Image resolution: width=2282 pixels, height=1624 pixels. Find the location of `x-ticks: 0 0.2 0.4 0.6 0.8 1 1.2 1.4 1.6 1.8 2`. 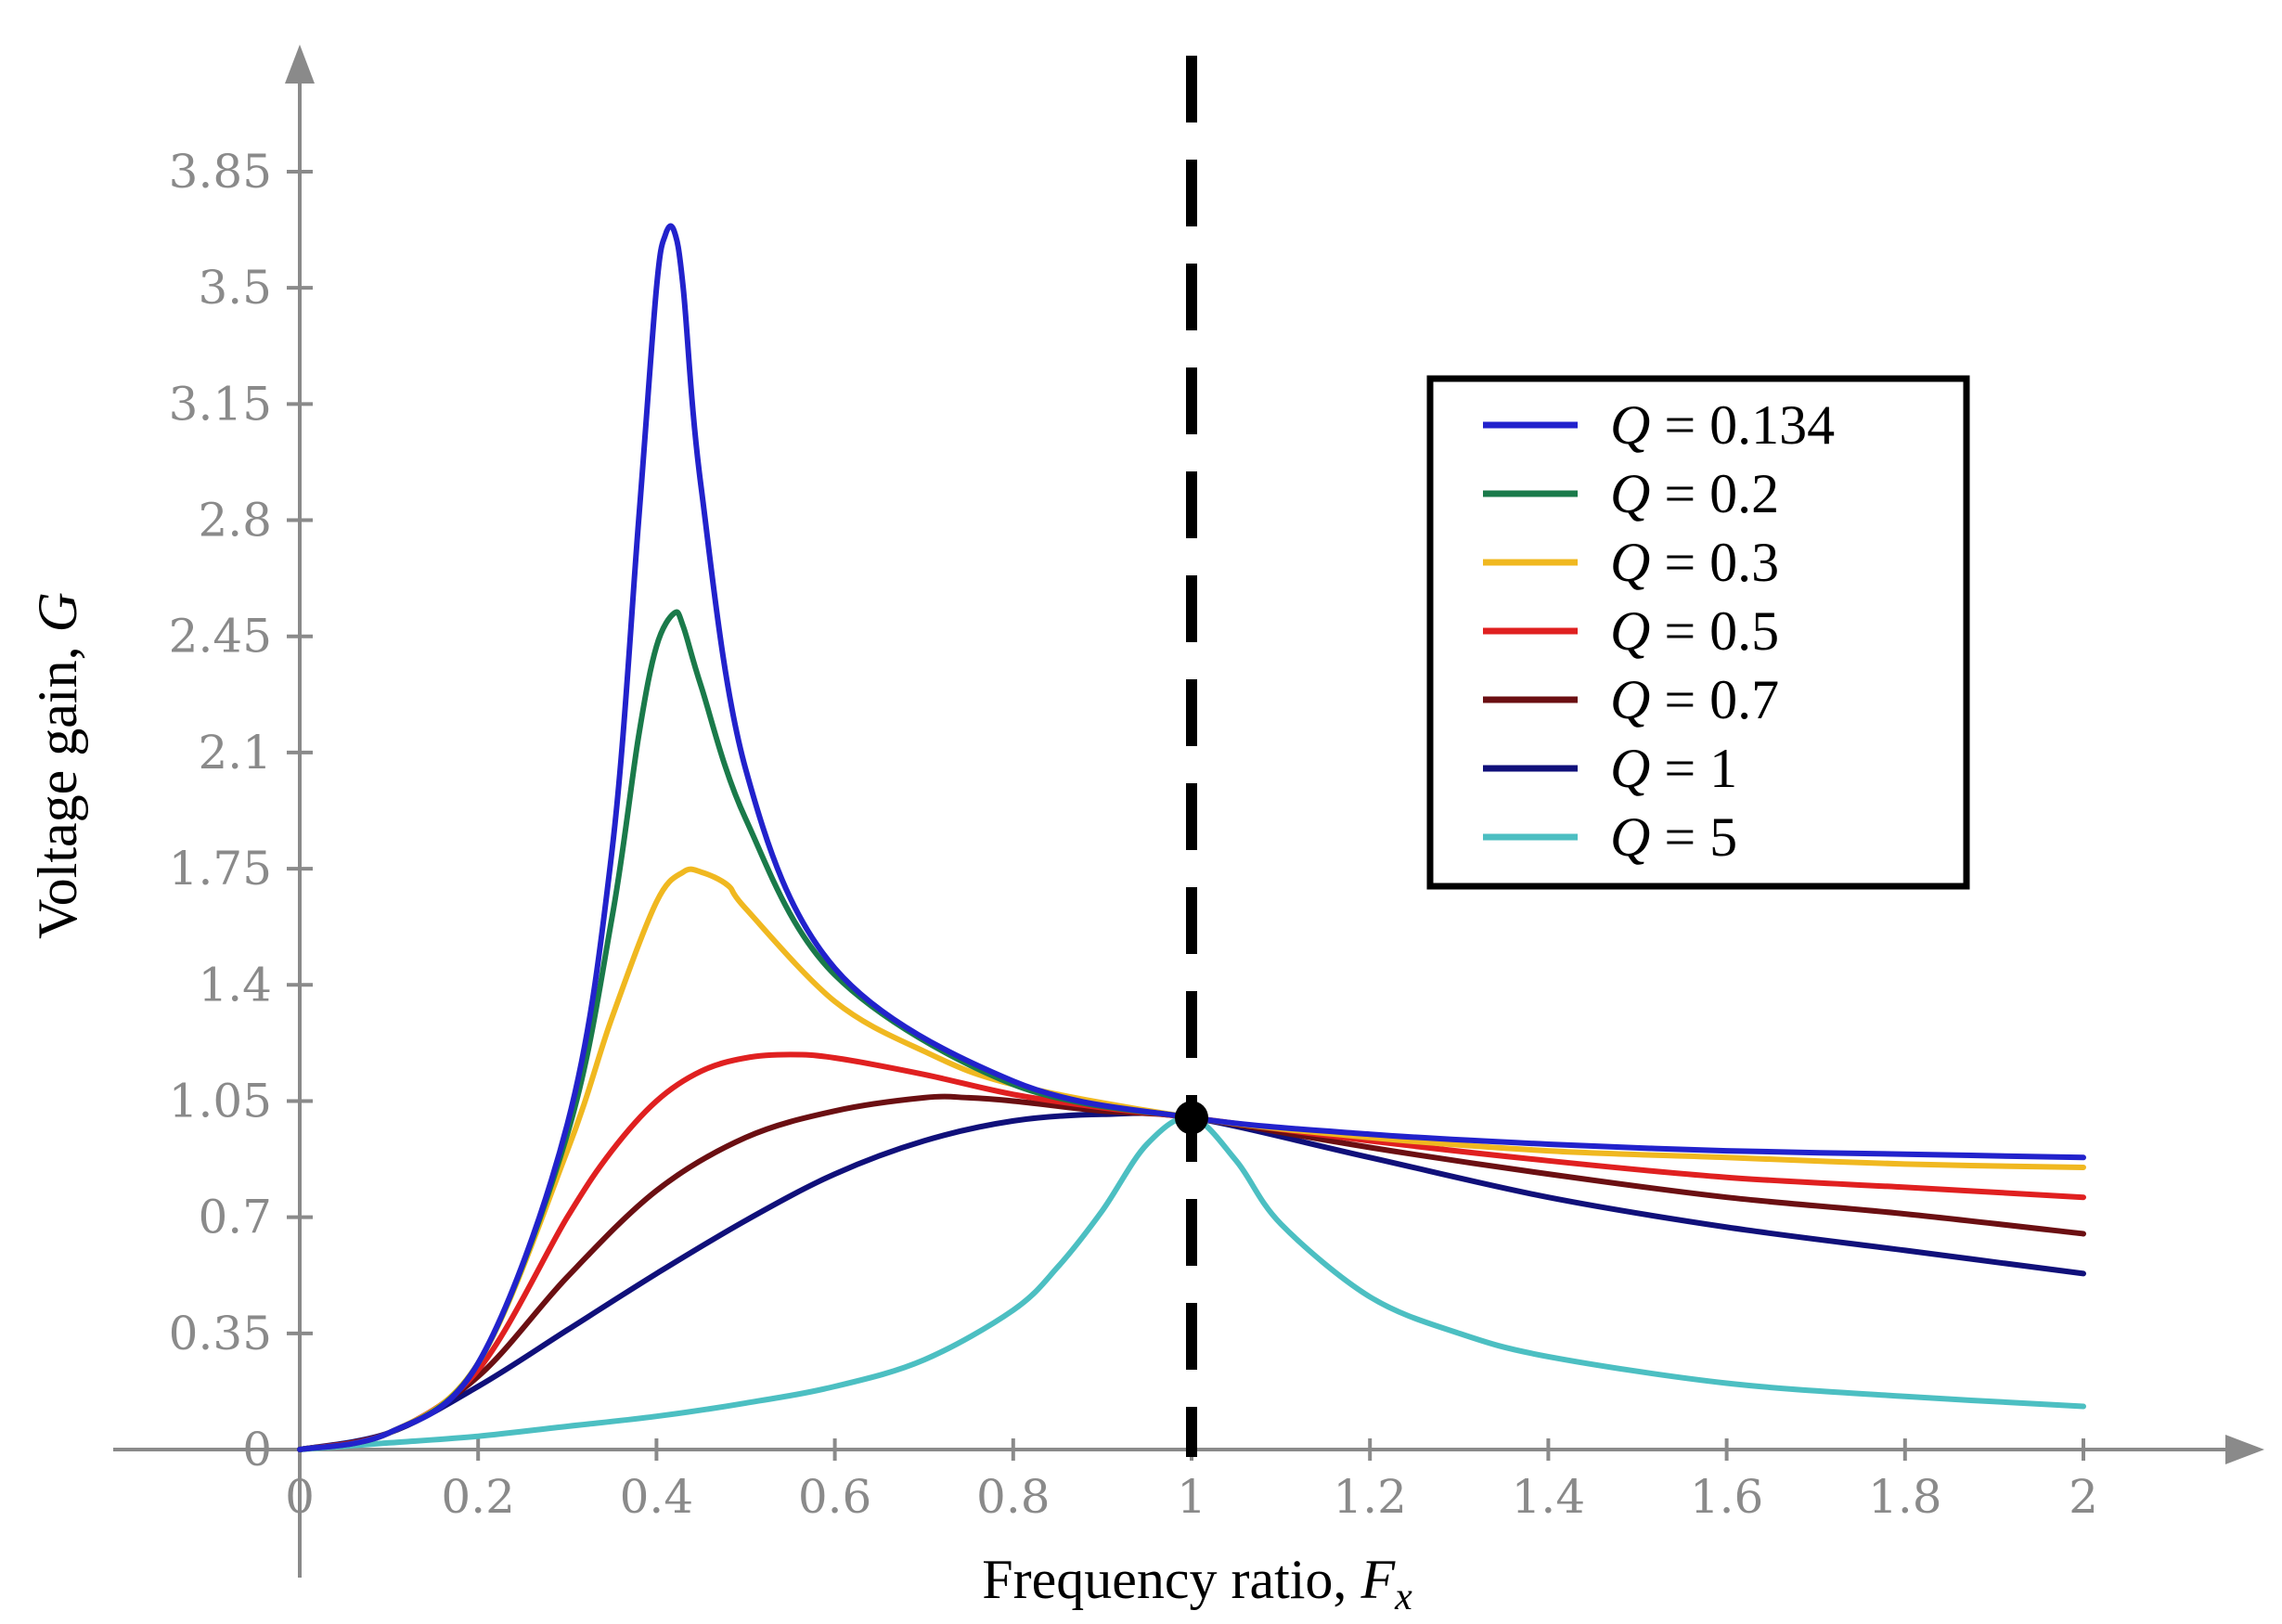

x-ticks: 0 0.2 0.4 0.6 0.8 1 1.2 1.4 1.6 1.8 2 is located at coordinates (1191, 1481).